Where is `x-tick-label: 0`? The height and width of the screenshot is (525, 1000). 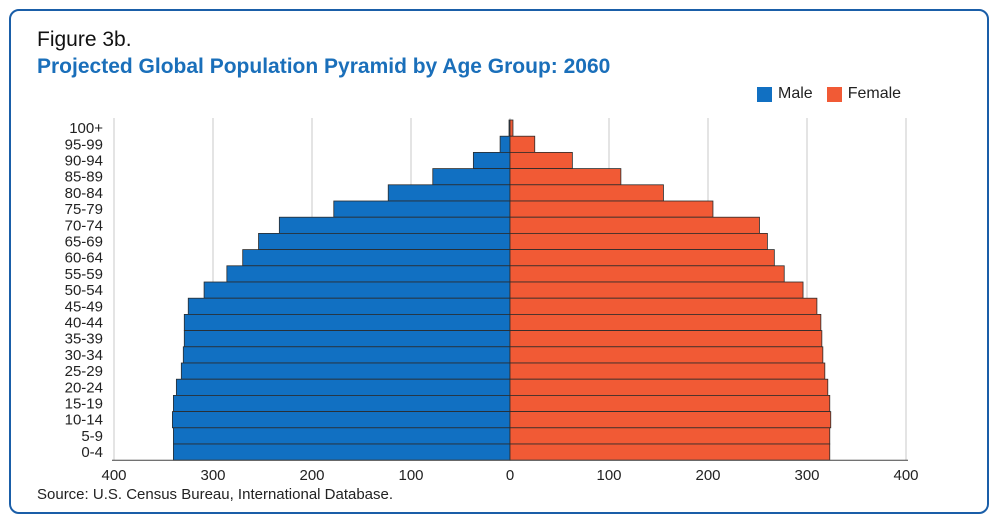
x-tick-label: 0 is located at coordinates (510, 475).